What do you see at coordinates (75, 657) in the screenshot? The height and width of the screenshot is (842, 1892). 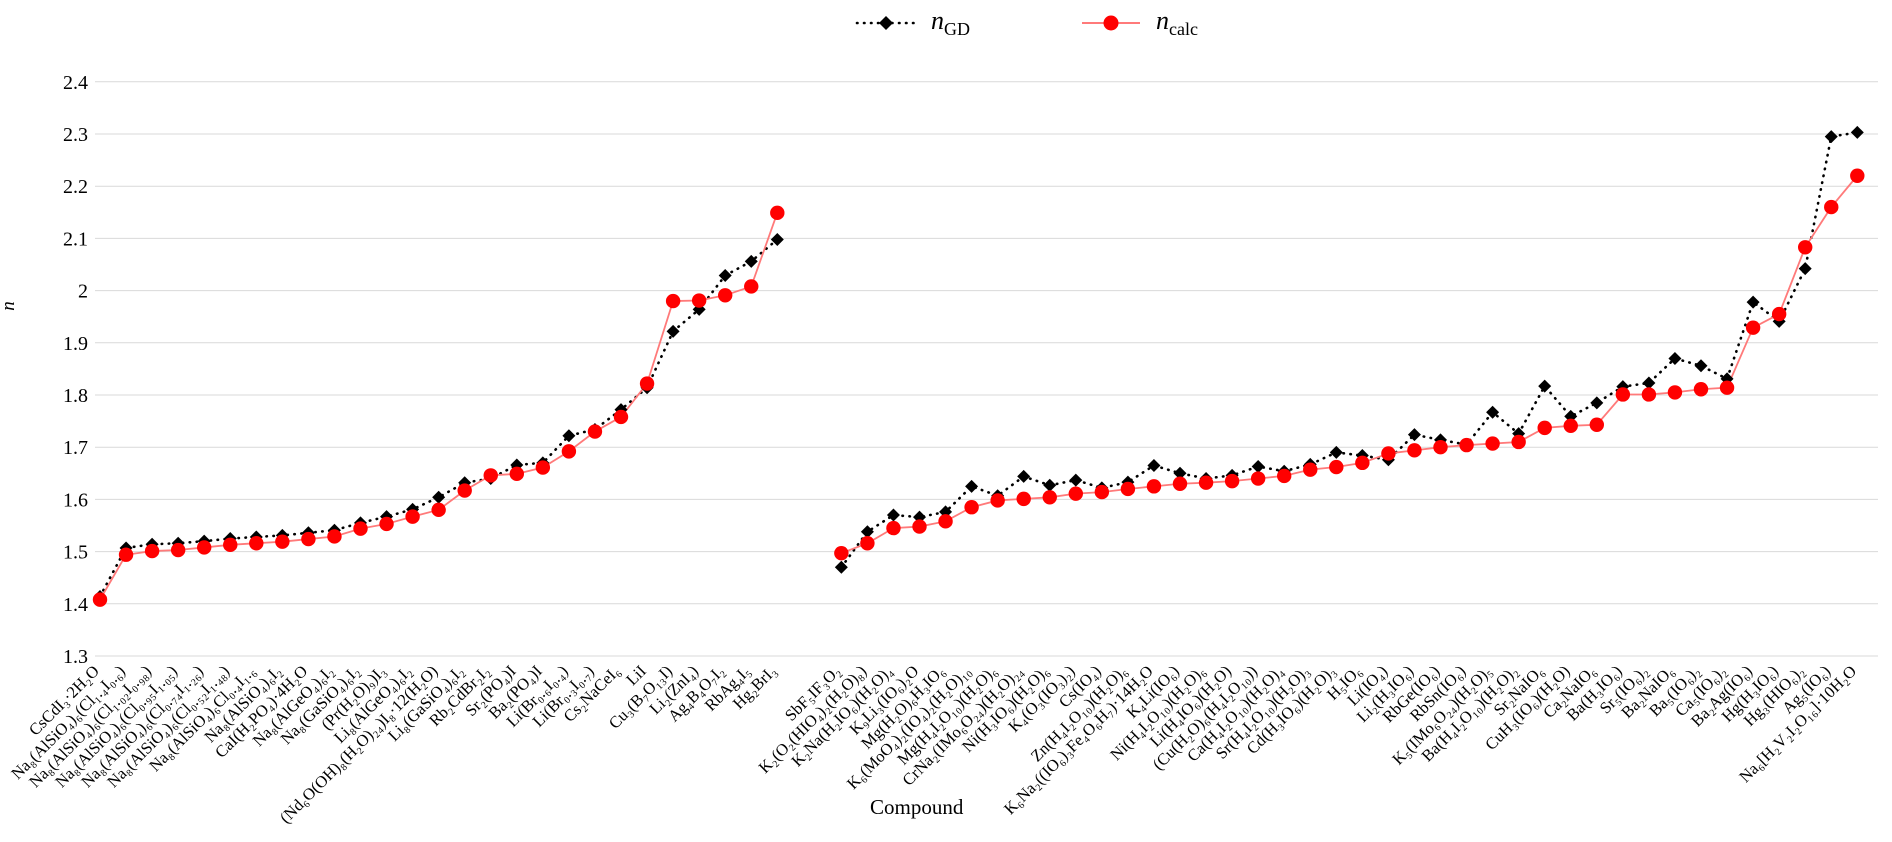 I see `y-tick-label: 1.3` at bounding box center [75, 657].